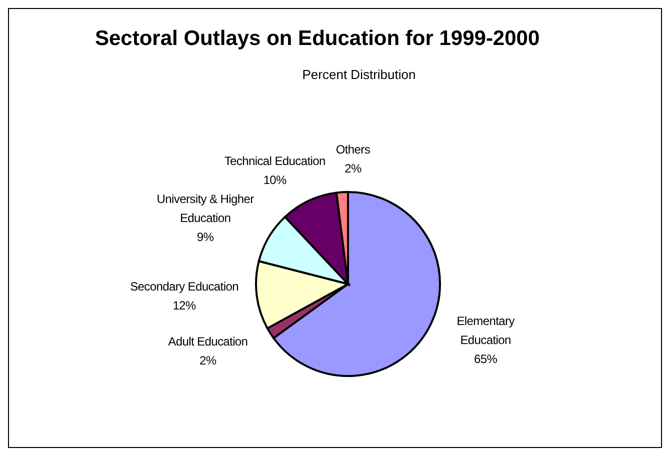  Describe the element at coordinates (184, 305) in the screenshot. I see `data-label: 12%` at that location.